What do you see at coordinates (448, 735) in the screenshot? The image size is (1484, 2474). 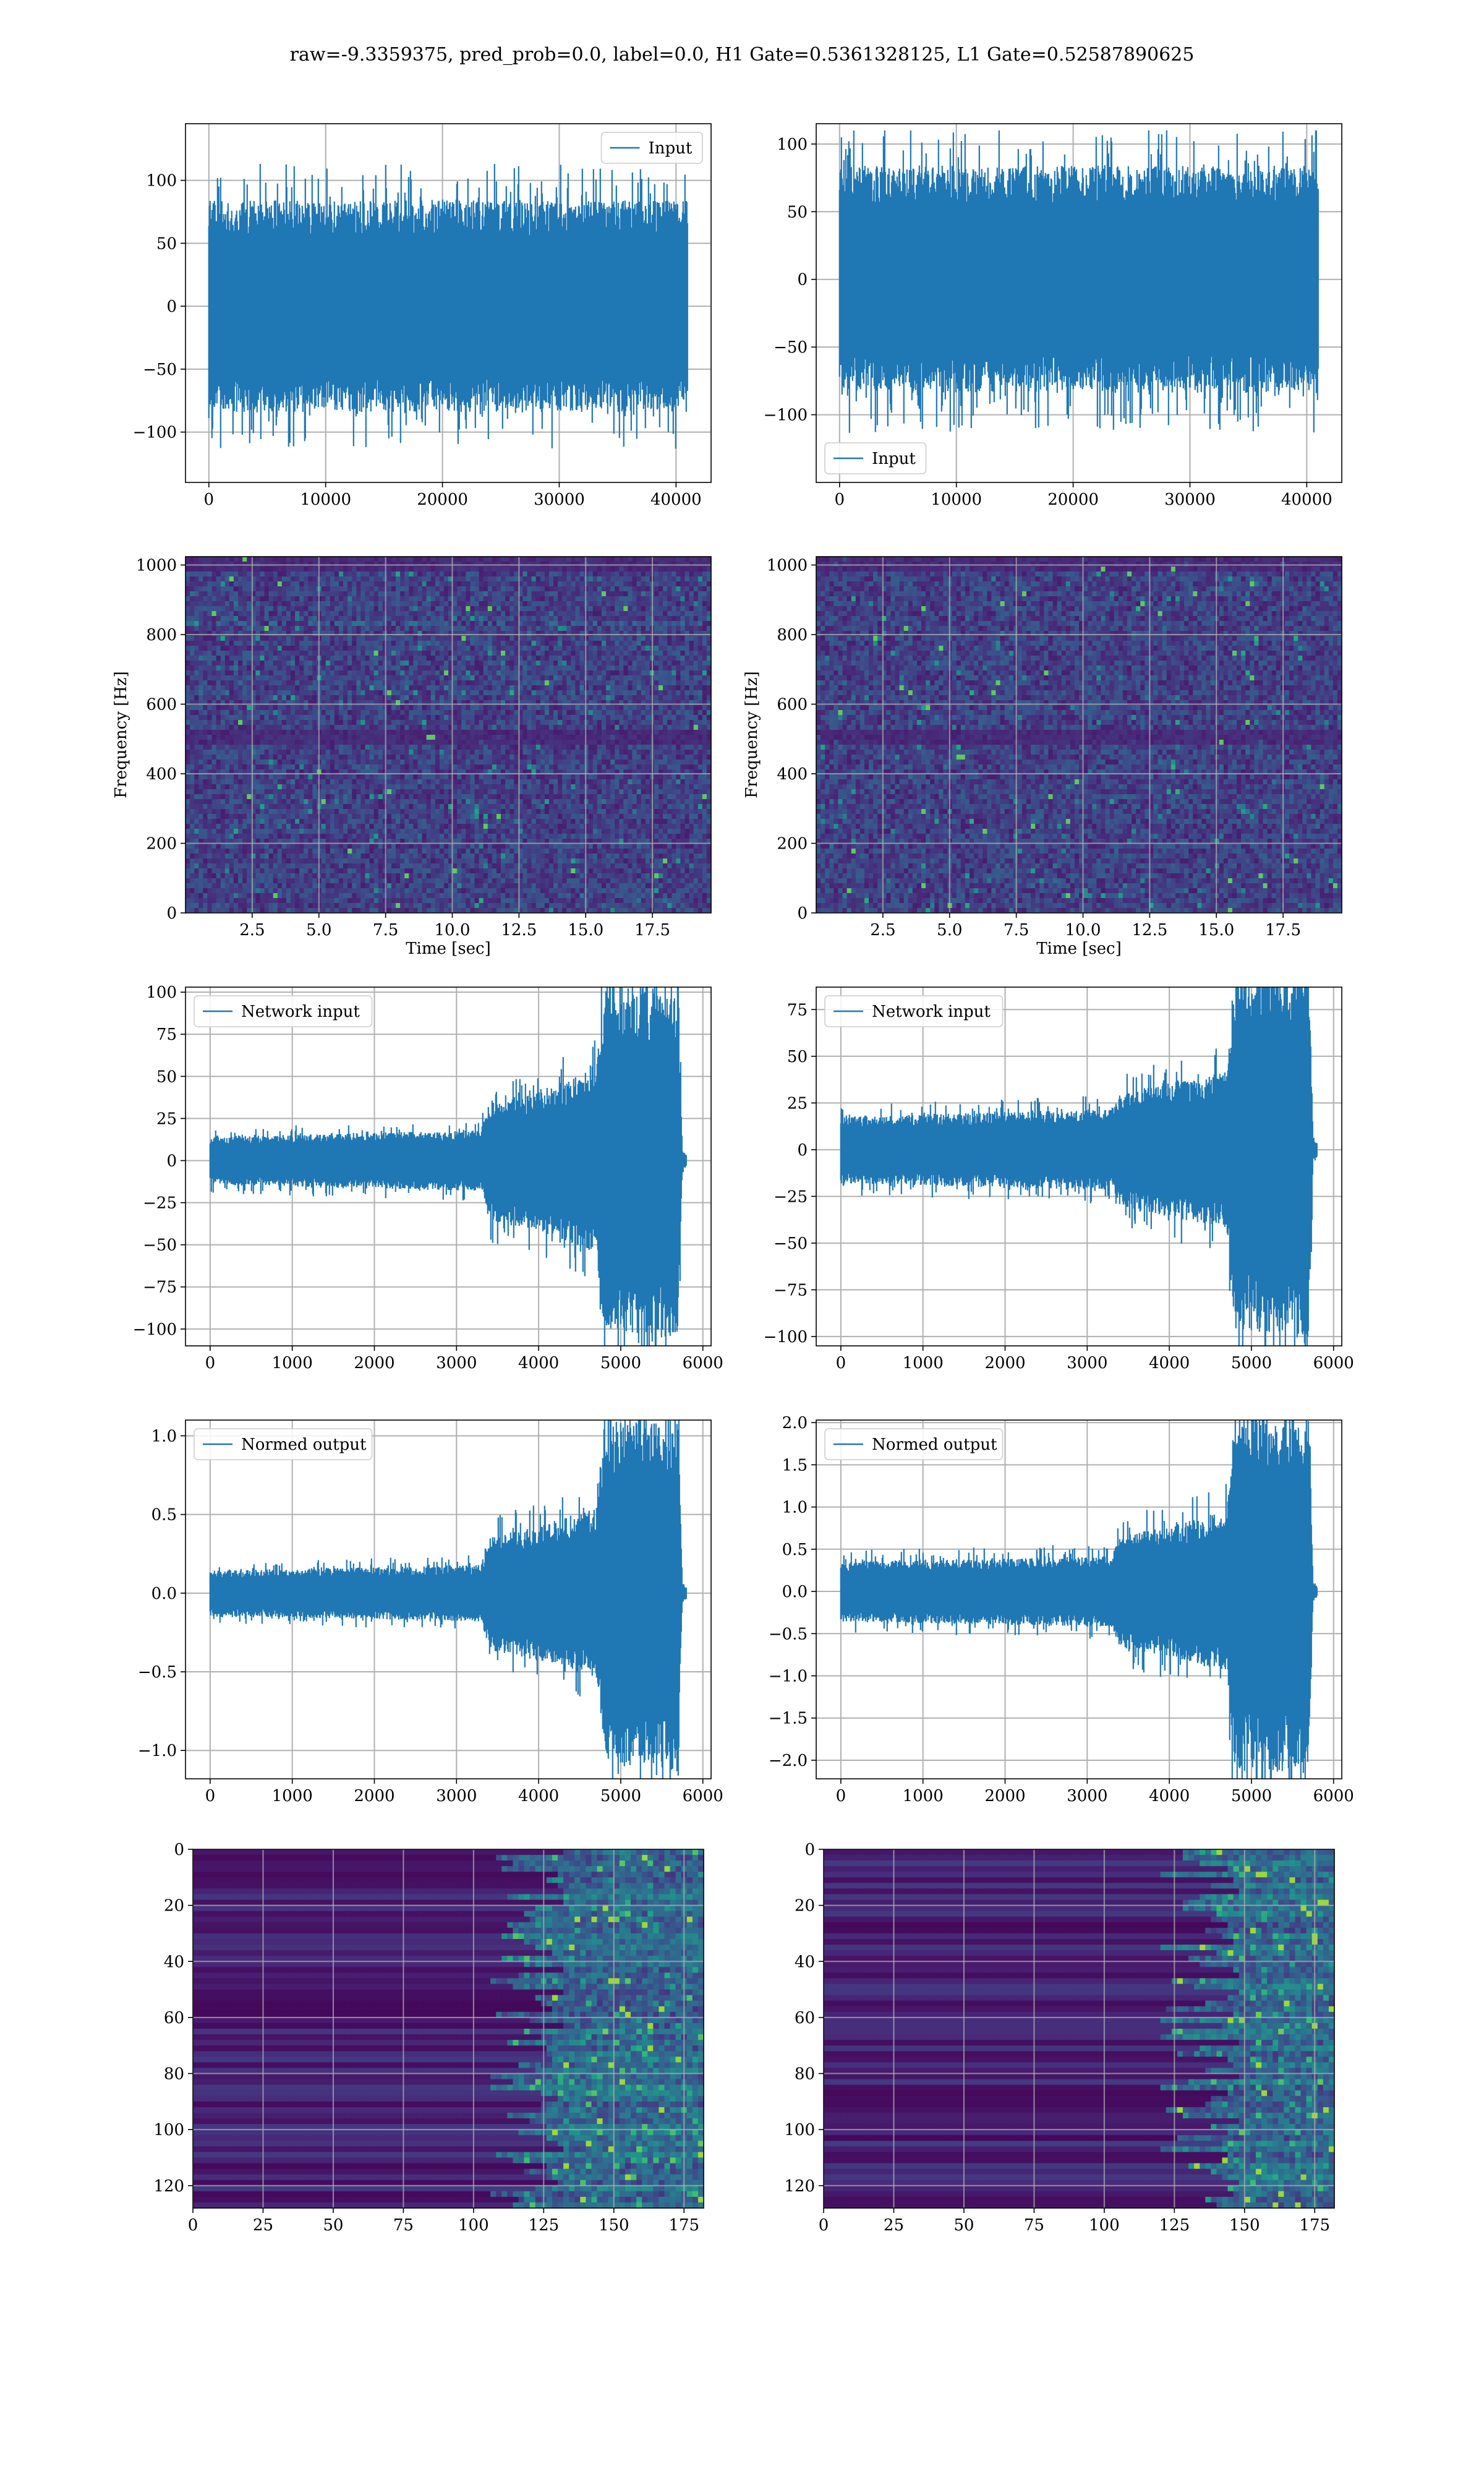 I see `spec-left-cells` at bounding box center [448, 735].